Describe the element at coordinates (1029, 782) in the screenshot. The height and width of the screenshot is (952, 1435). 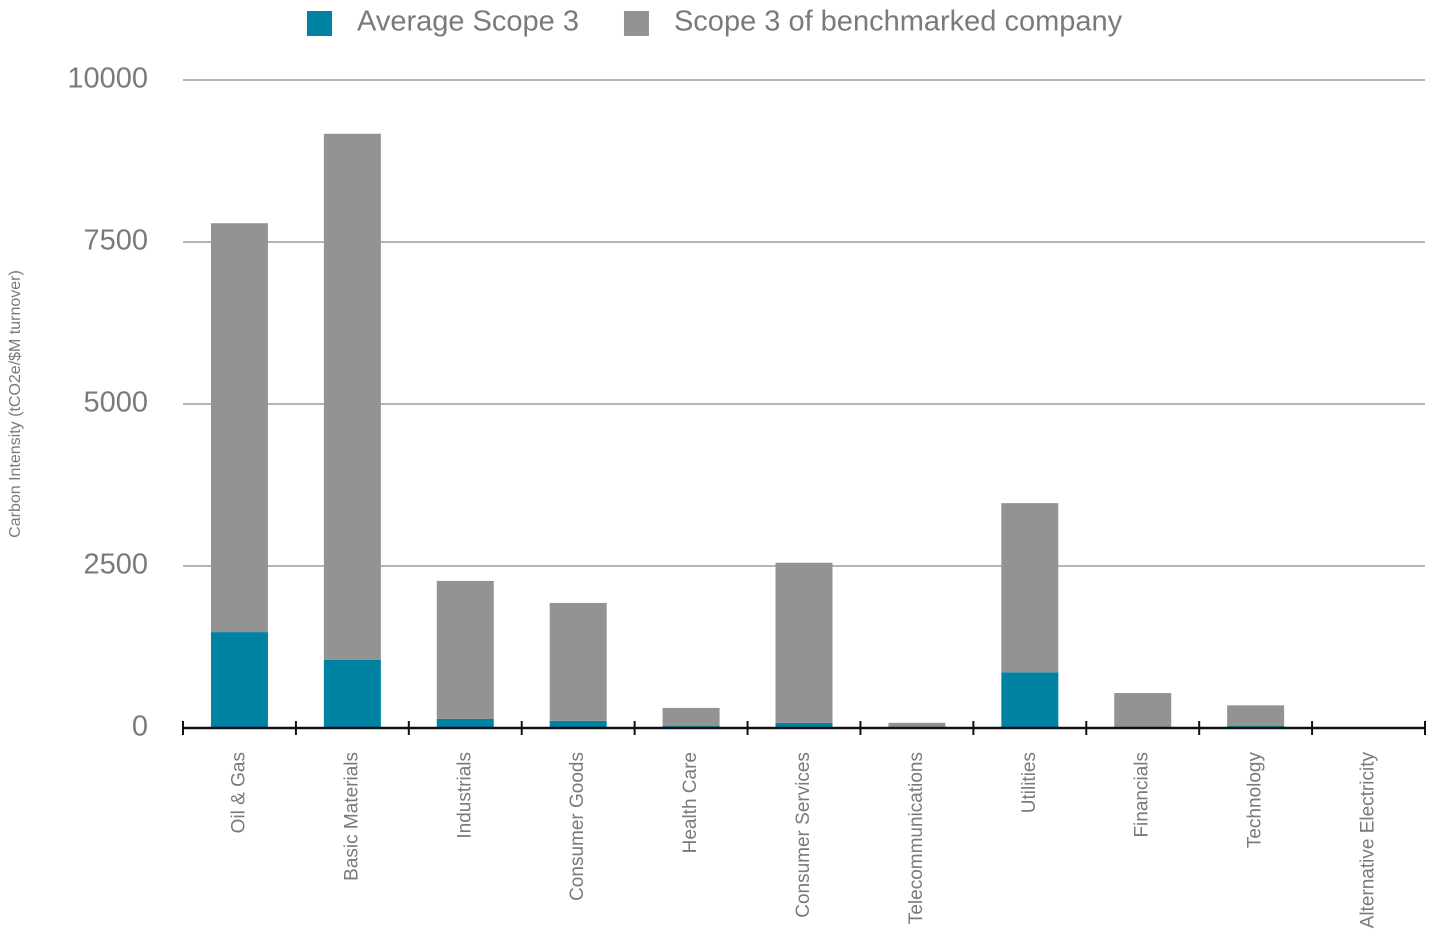
I see `x-tick-label: Utilities` at that location.